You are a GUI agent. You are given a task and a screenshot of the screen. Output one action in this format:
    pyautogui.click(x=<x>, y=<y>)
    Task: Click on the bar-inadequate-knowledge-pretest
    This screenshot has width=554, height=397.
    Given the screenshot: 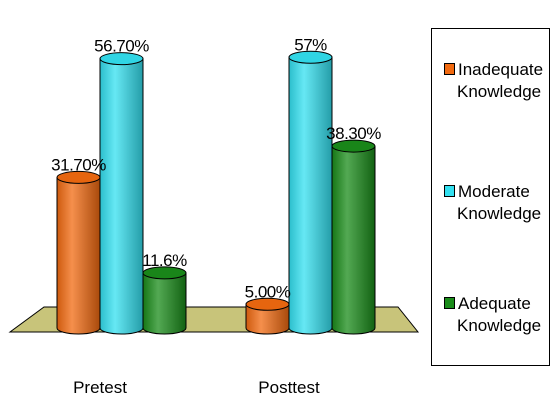 What is the action you would take?
    pyautogui.click(x=78, y=252)
    